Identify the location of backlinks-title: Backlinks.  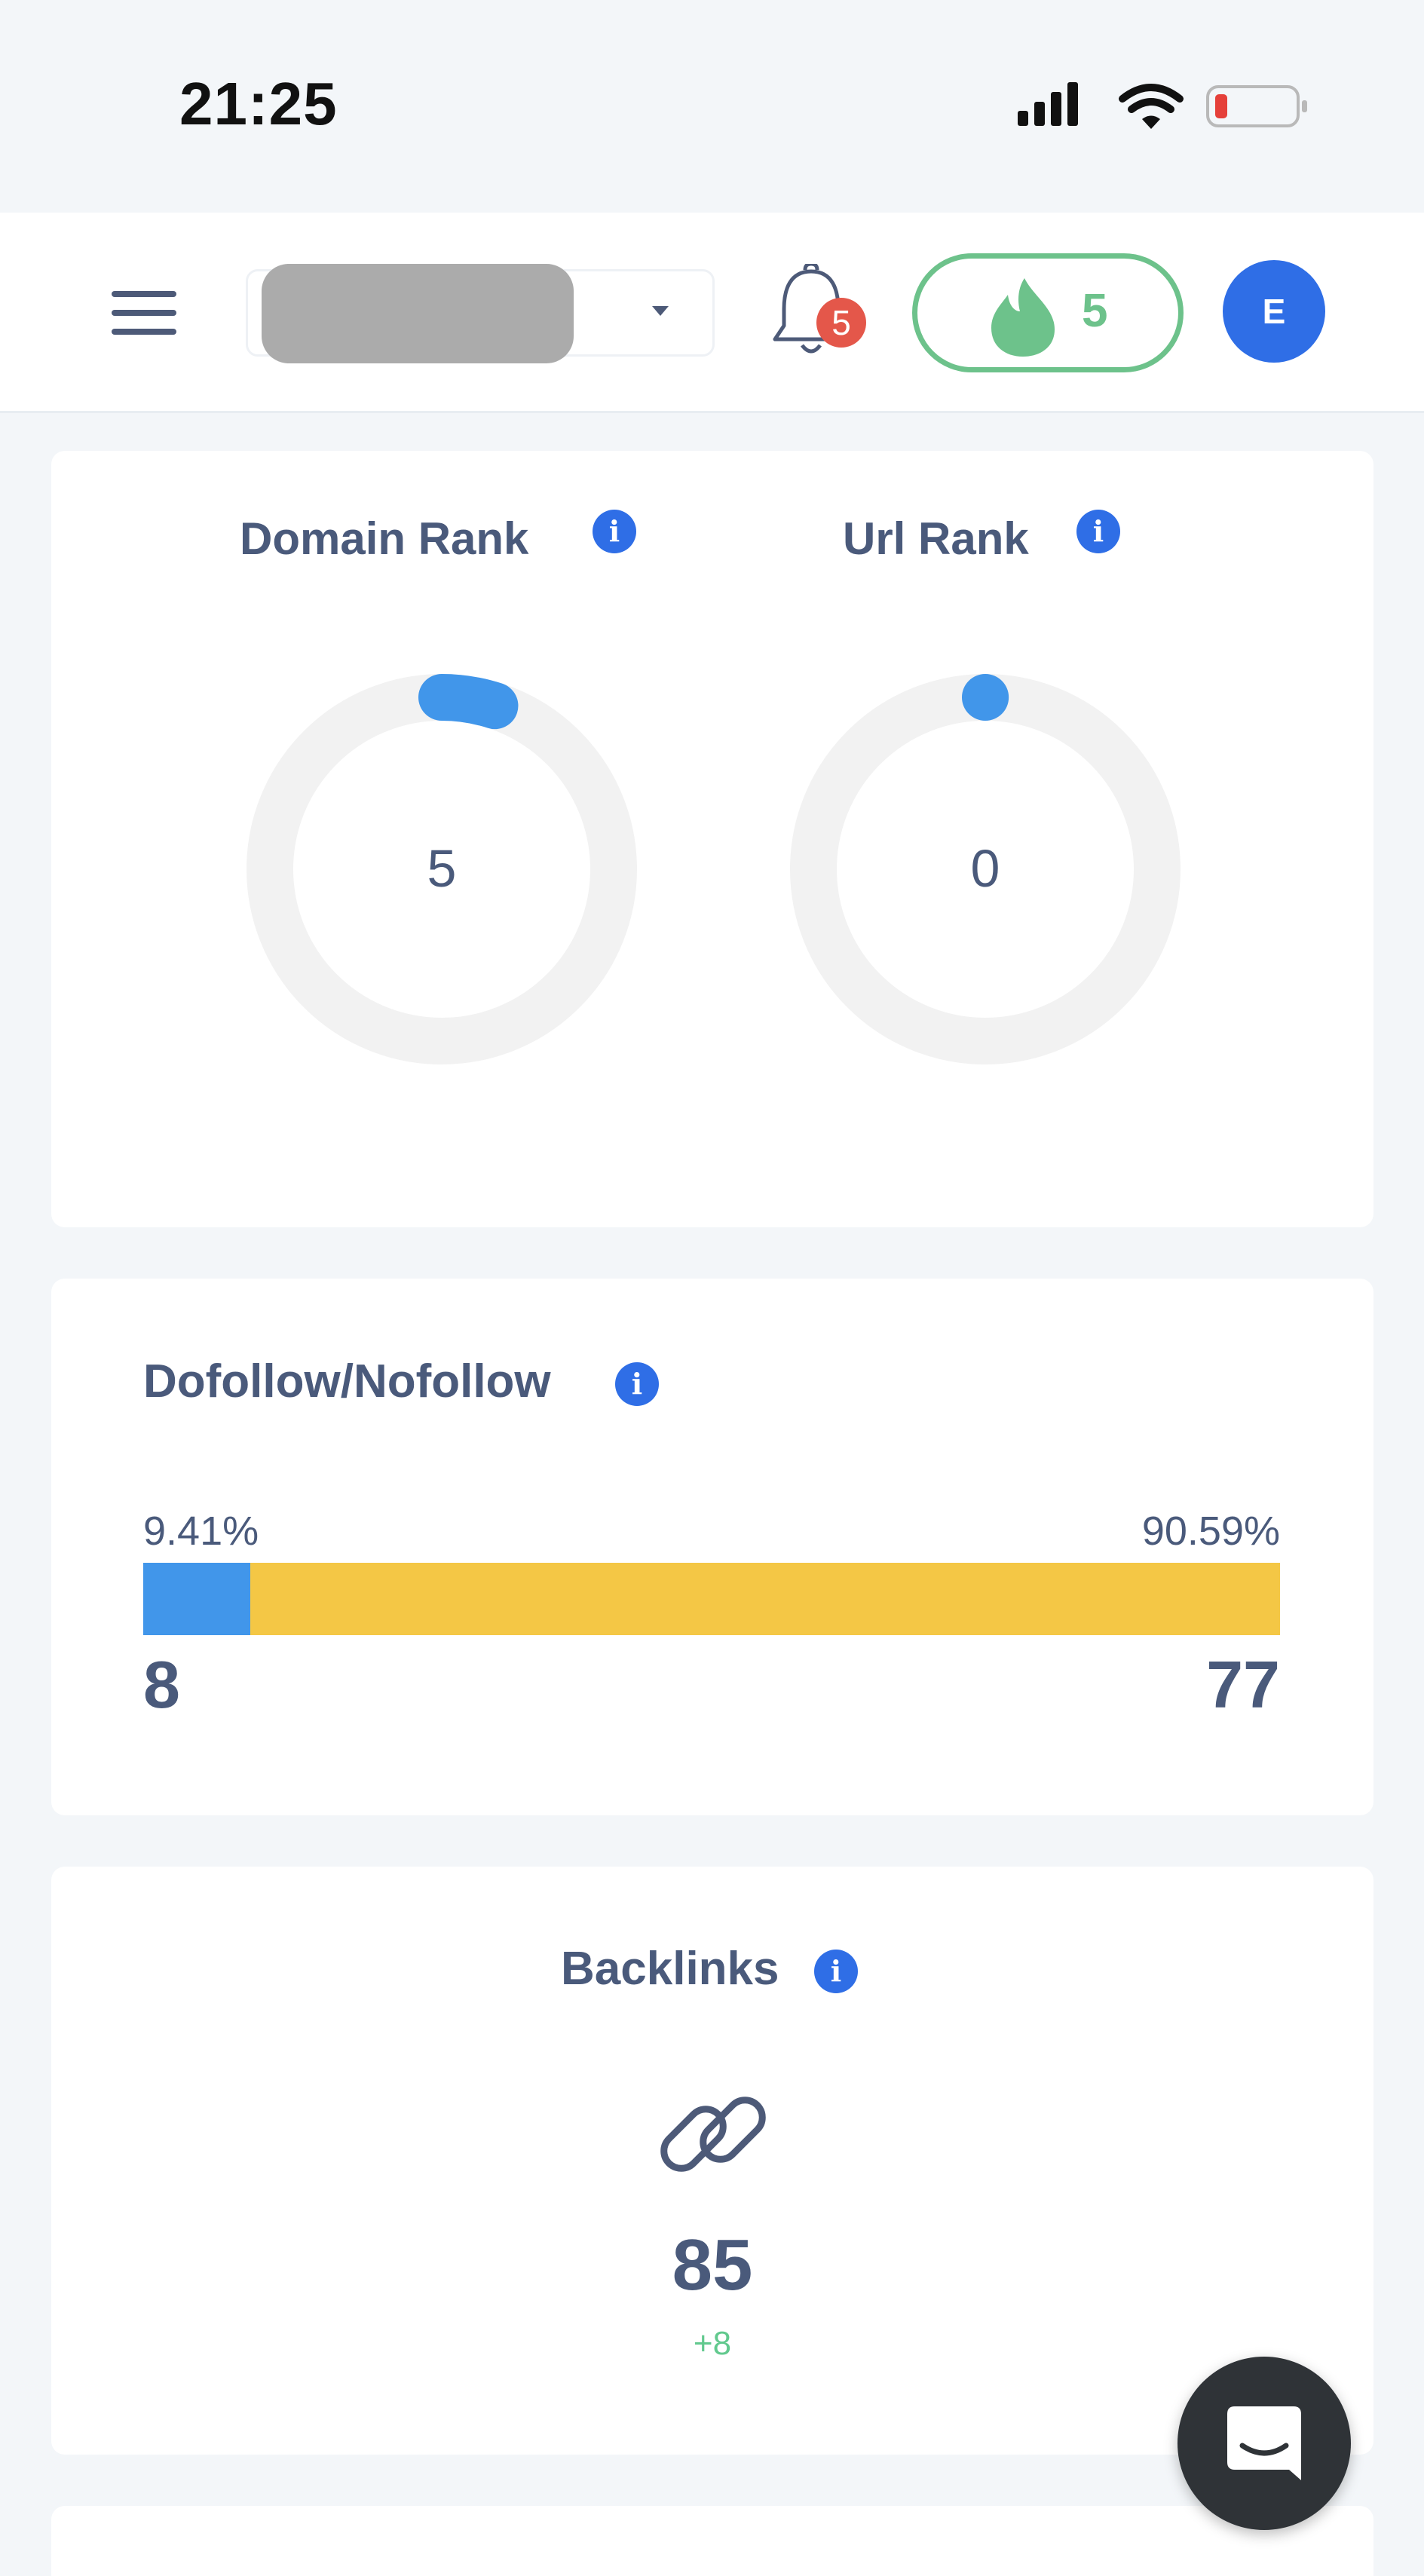
(670, 1969).